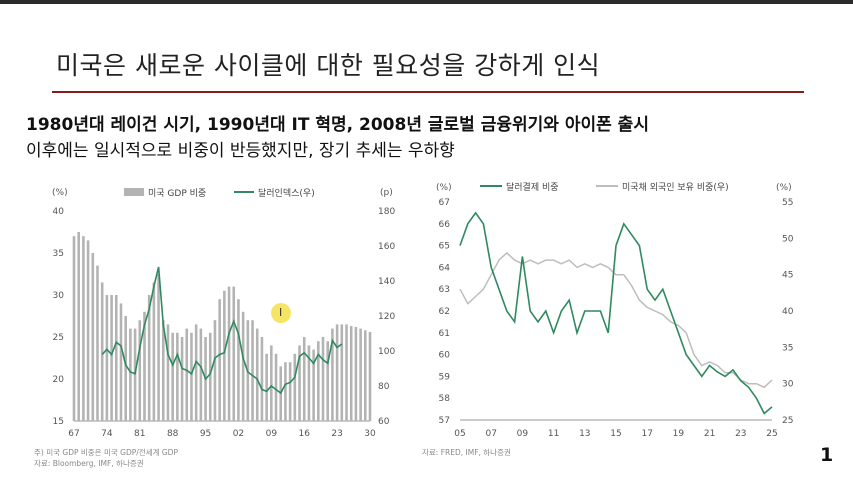 The image size is (853, 482). Describe the element at coordinates (445, 268) in the screenshot. I see `chart2-ytick-left: 64` at that location.